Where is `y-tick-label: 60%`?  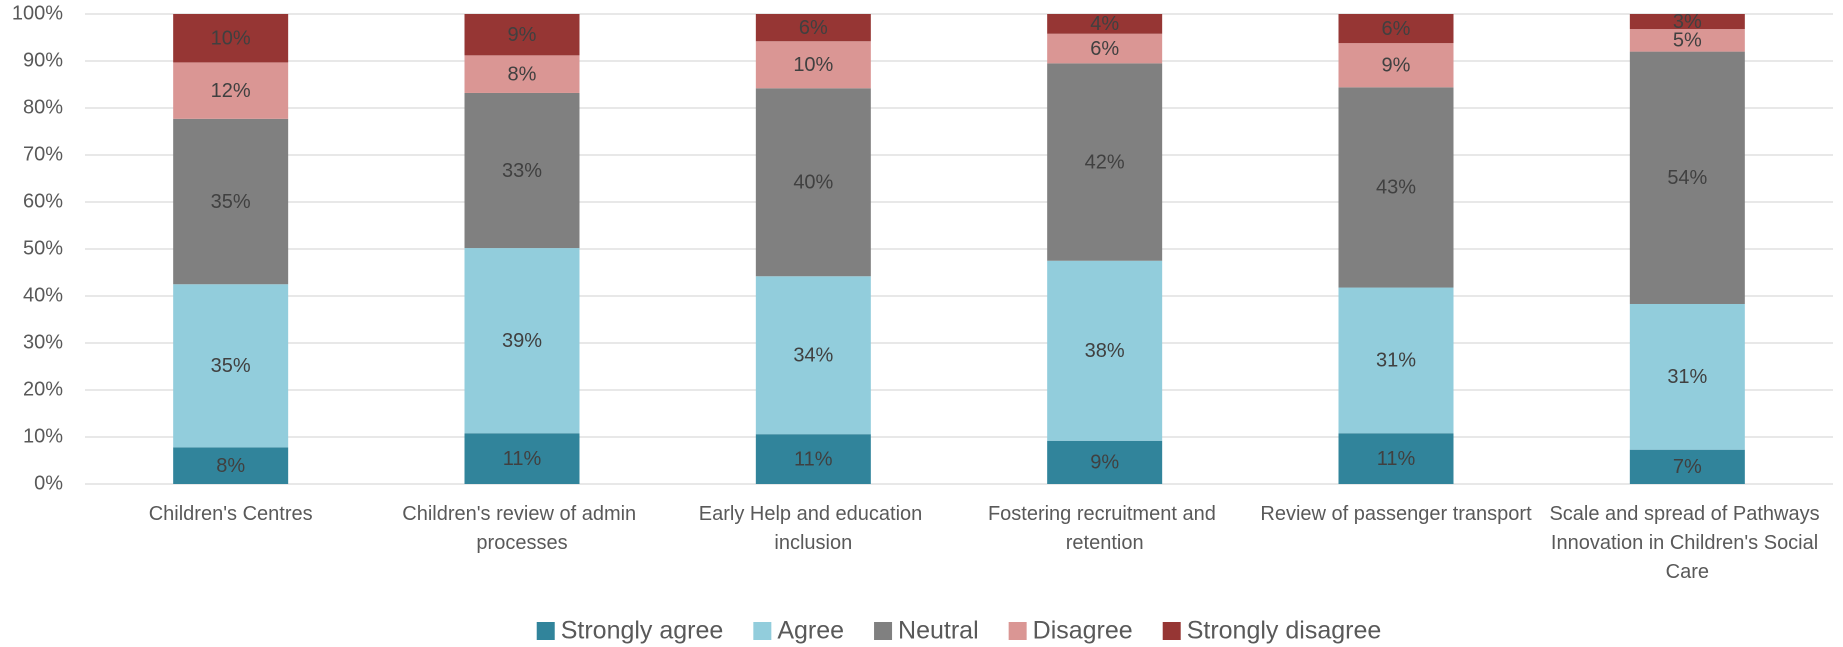 y-tick-label: 60% is located at coordinates (43, 201).